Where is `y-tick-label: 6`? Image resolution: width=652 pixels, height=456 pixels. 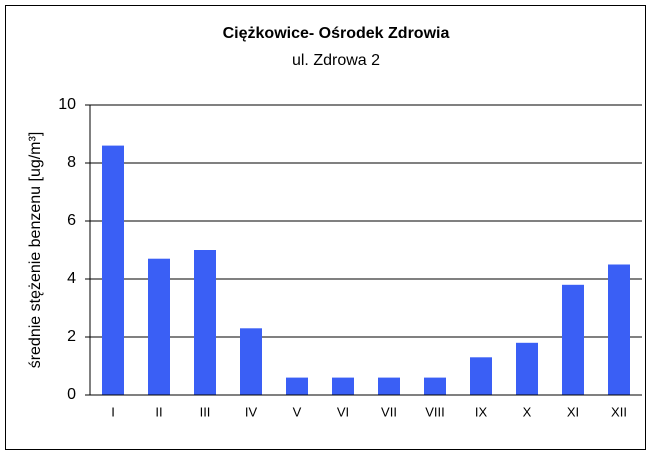 y-tick-label: 6 is located at coordinates (71, 220).